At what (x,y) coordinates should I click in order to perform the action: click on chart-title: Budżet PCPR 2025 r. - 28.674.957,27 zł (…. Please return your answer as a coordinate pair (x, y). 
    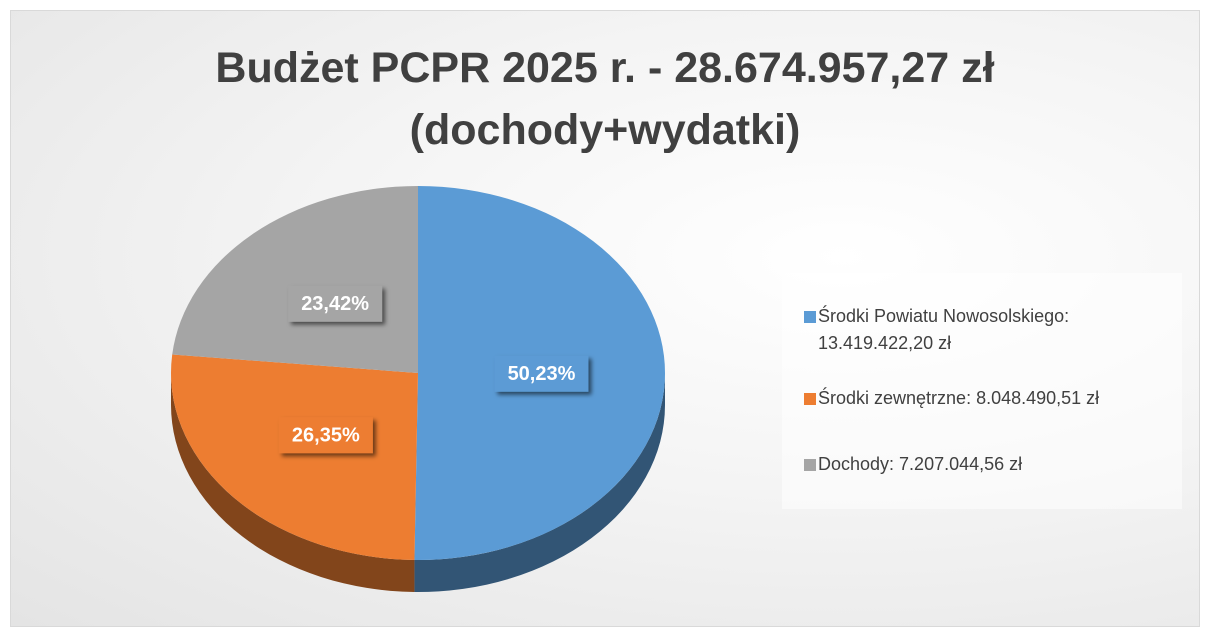
    Looking at the image, I should click on (605, 99).